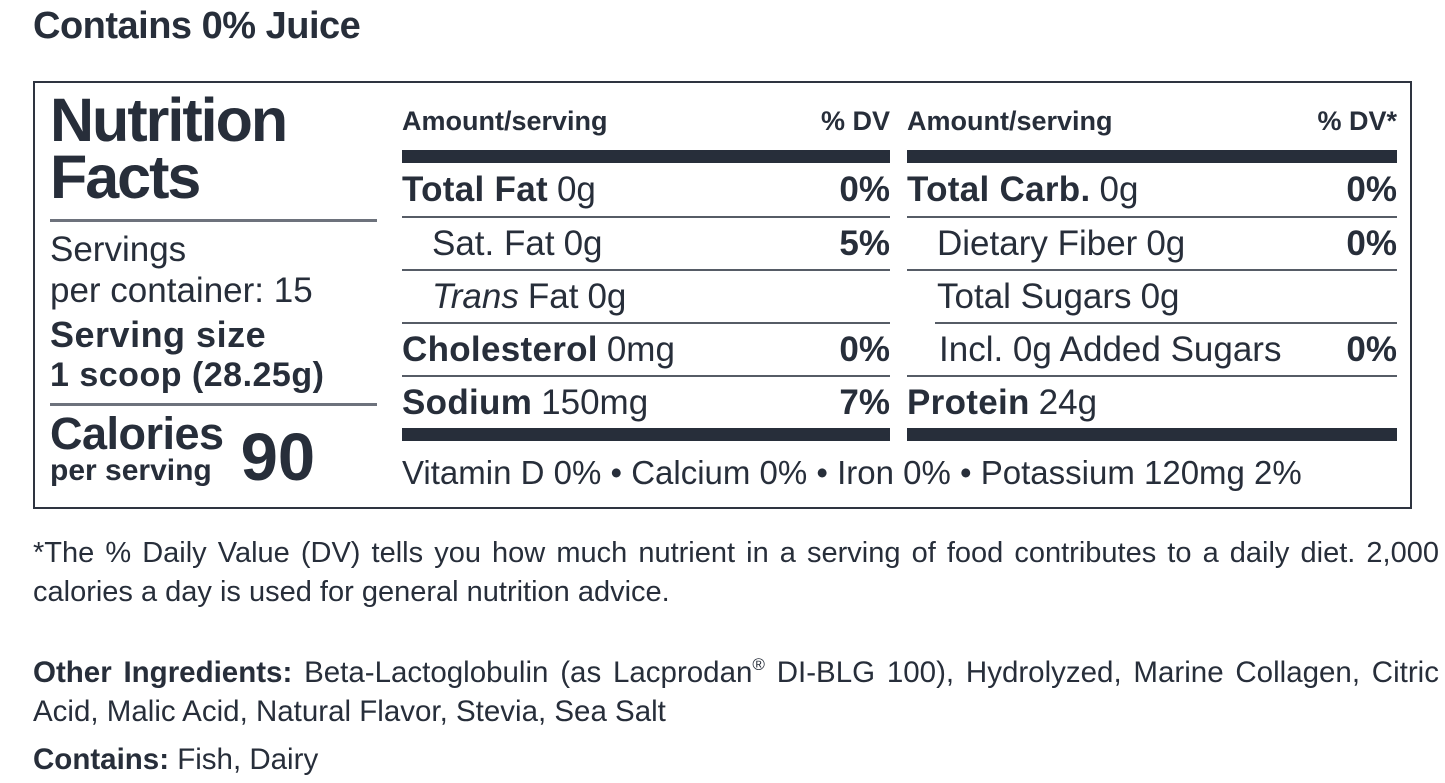 This screenshot has width=1445, height=783. Describe the element at coordinates (864, 402) in the screenshot. I see `nutrient-dv: 7%` at that location.